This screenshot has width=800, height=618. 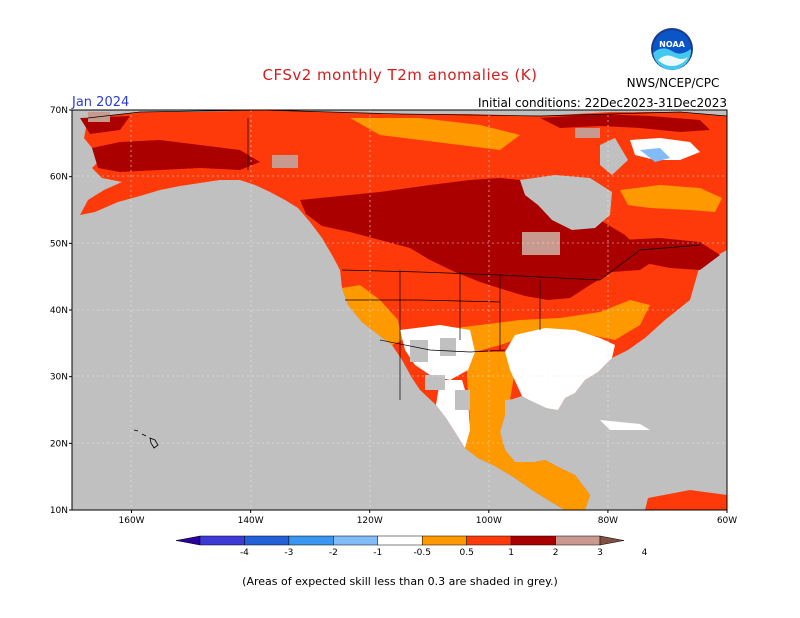 What do you see at coordinates (188, 540) in the screenshot?
I see `colorbar-arrow-low` at bounding box center [188, 540].